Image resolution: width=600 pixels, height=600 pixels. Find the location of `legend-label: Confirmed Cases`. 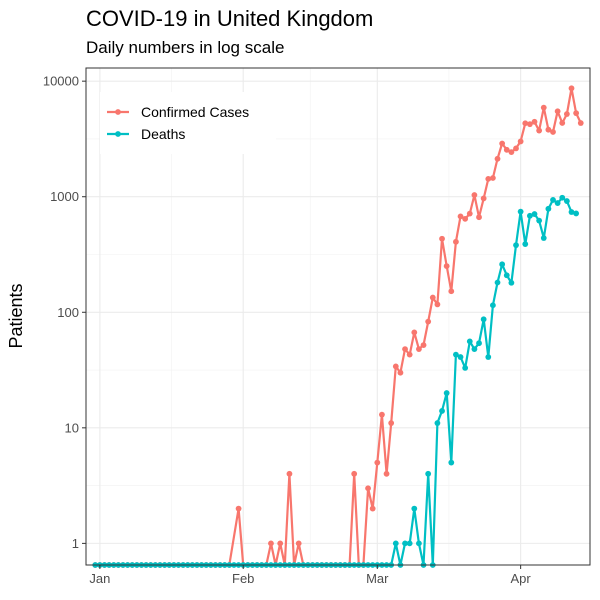

legend-label: Confirmed Cases is located at coordinates (195, 112).